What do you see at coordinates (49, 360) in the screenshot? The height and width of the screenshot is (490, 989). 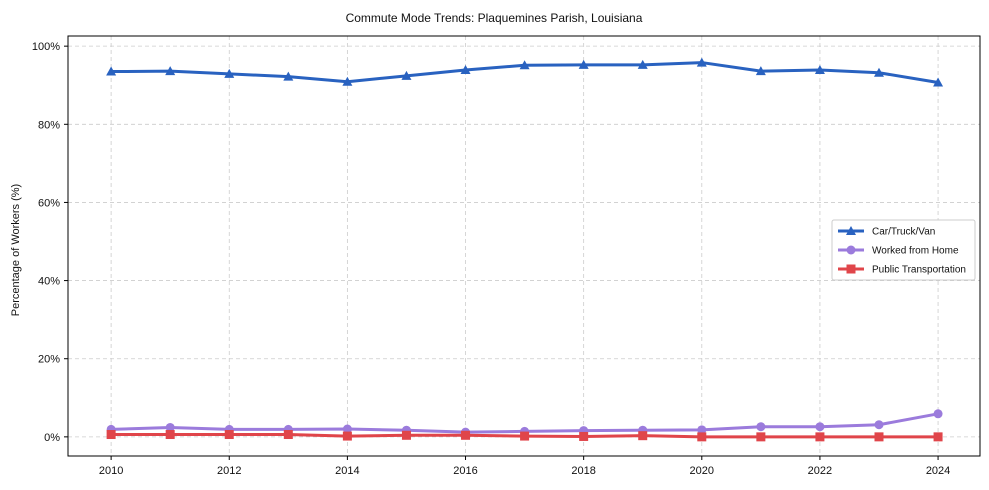 I see `y-tick-label: 20%` at bounding box center [49, 360].